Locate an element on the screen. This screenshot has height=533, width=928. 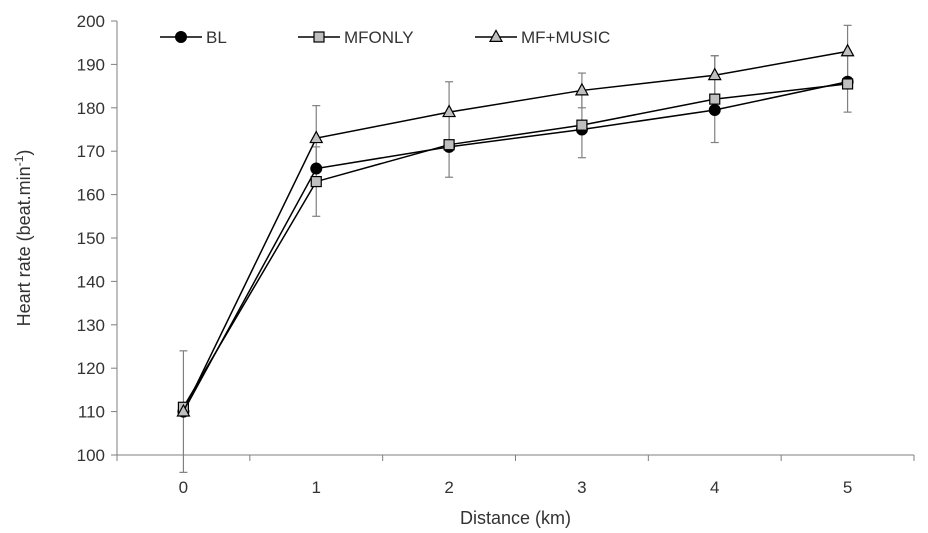
legend-label: MF+MUSIC is located at coordinates (565, 37).